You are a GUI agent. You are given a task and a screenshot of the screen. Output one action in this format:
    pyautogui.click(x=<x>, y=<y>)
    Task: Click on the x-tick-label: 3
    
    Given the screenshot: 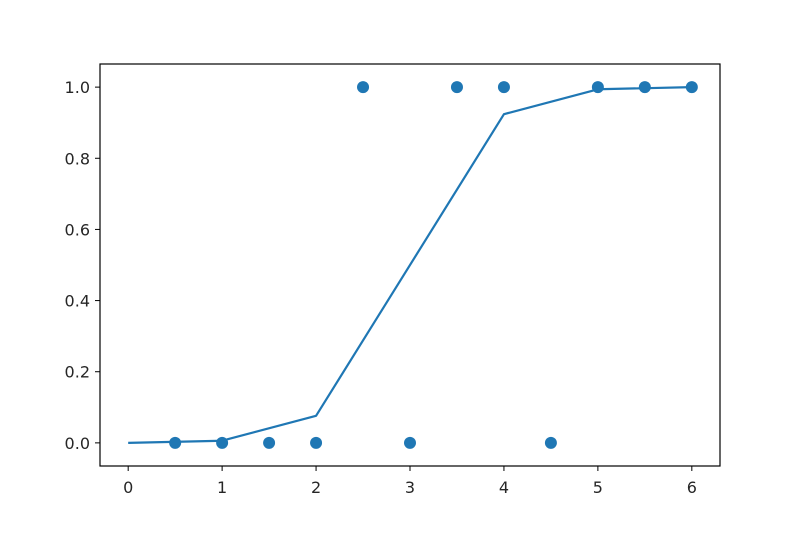 What is the action you would take?
    pyautogui.click(x=410, y=487)
    